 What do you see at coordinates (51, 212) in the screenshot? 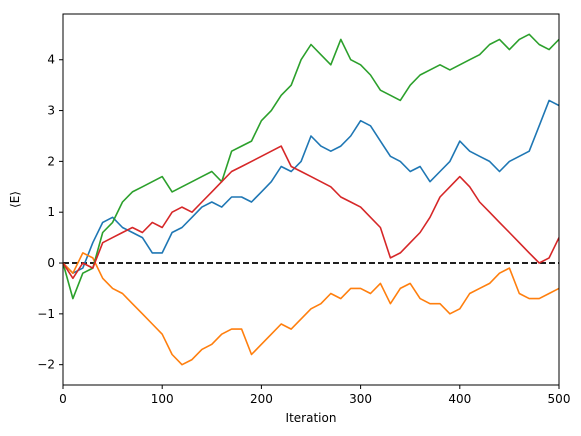
I see `y-tick-label: 1` at bounding box center [51, 212].